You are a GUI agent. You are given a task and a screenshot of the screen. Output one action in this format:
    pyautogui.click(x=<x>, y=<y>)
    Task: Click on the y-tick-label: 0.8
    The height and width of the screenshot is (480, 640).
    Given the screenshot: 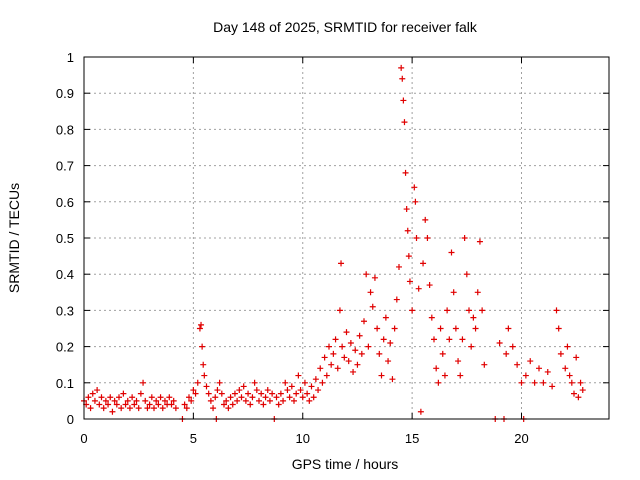 What is the action you would take?
    pyautogui.click(x=65, y=129)
    